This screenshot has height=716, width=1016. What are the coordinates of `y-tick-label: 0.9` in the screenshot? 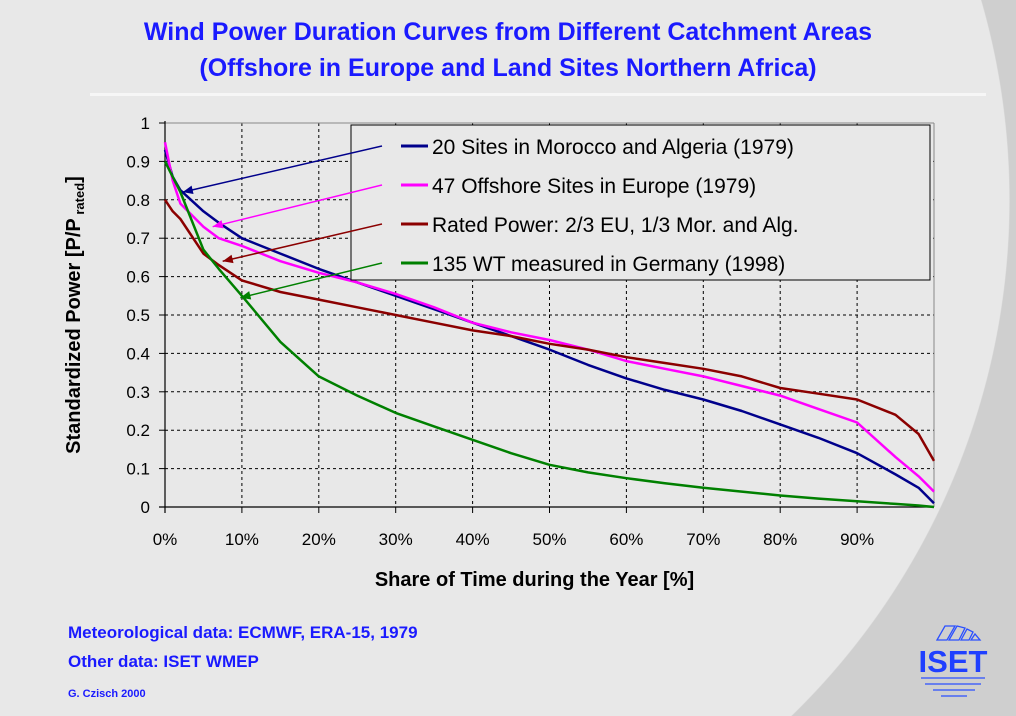 It's located at (138, 161).